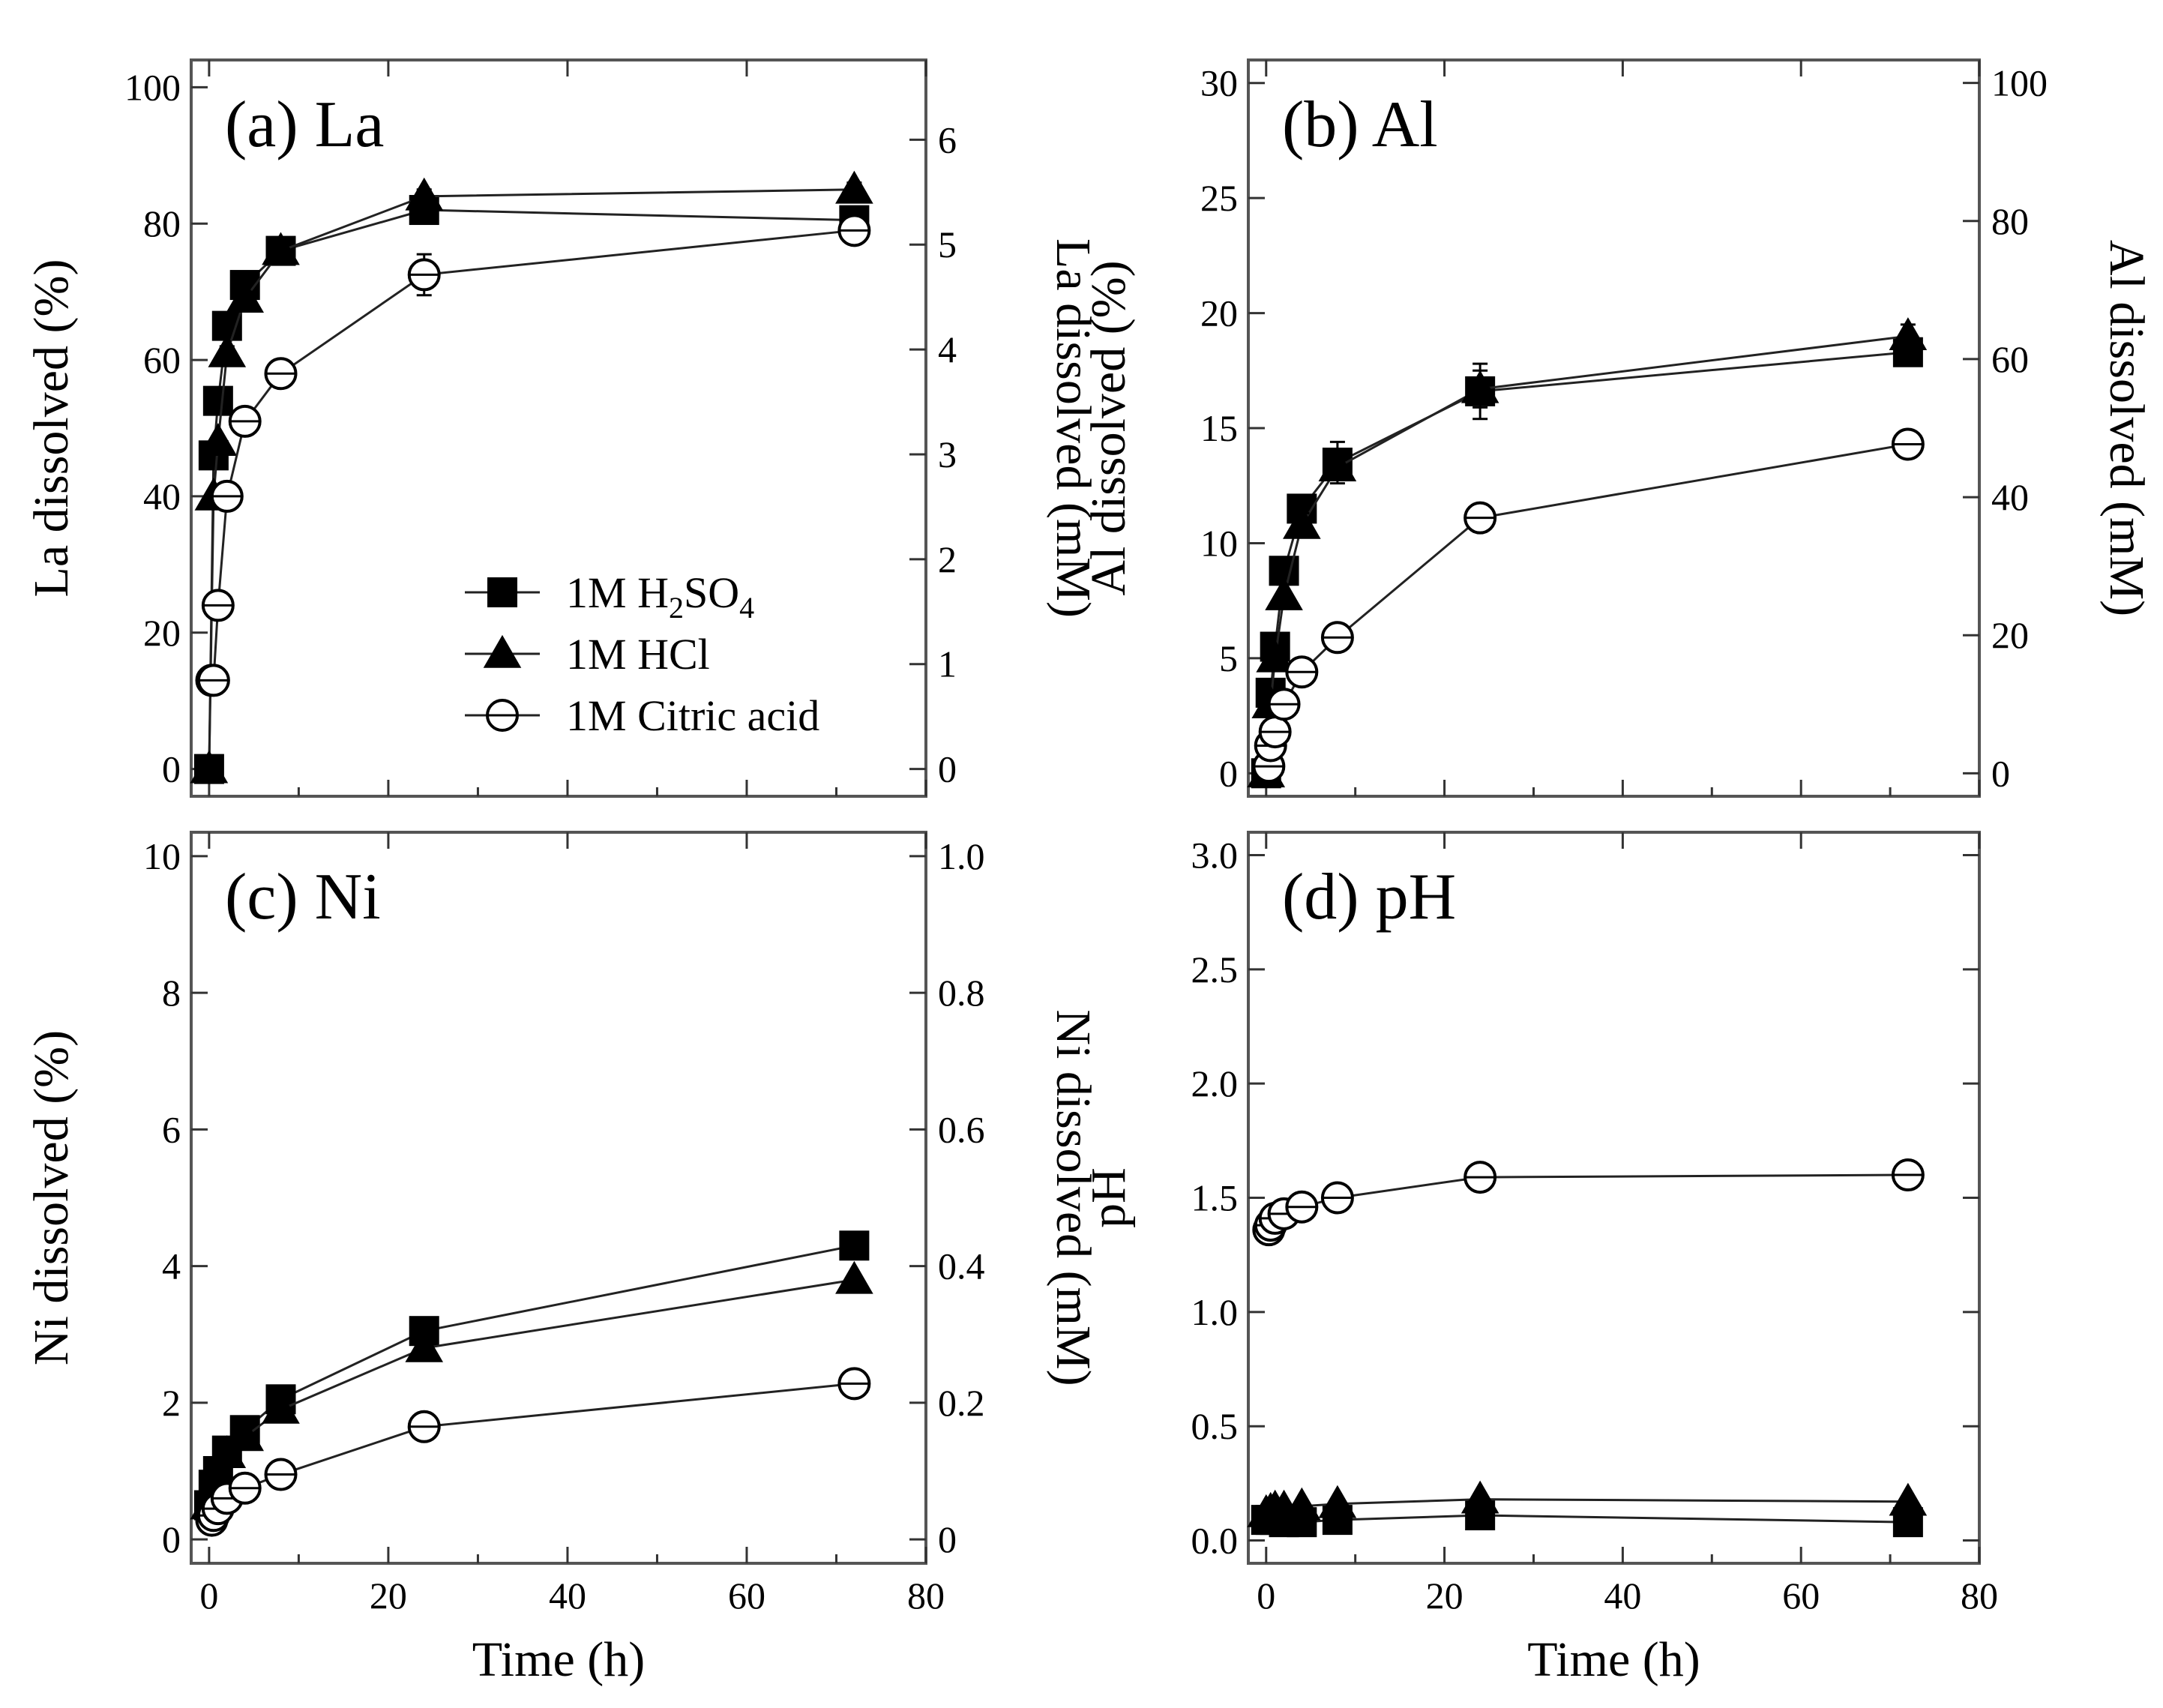  What do you see at coordinates (303, 897) in the screenshot?
I see `panel-title: (c) Ni` at bounding box center [303, 897].